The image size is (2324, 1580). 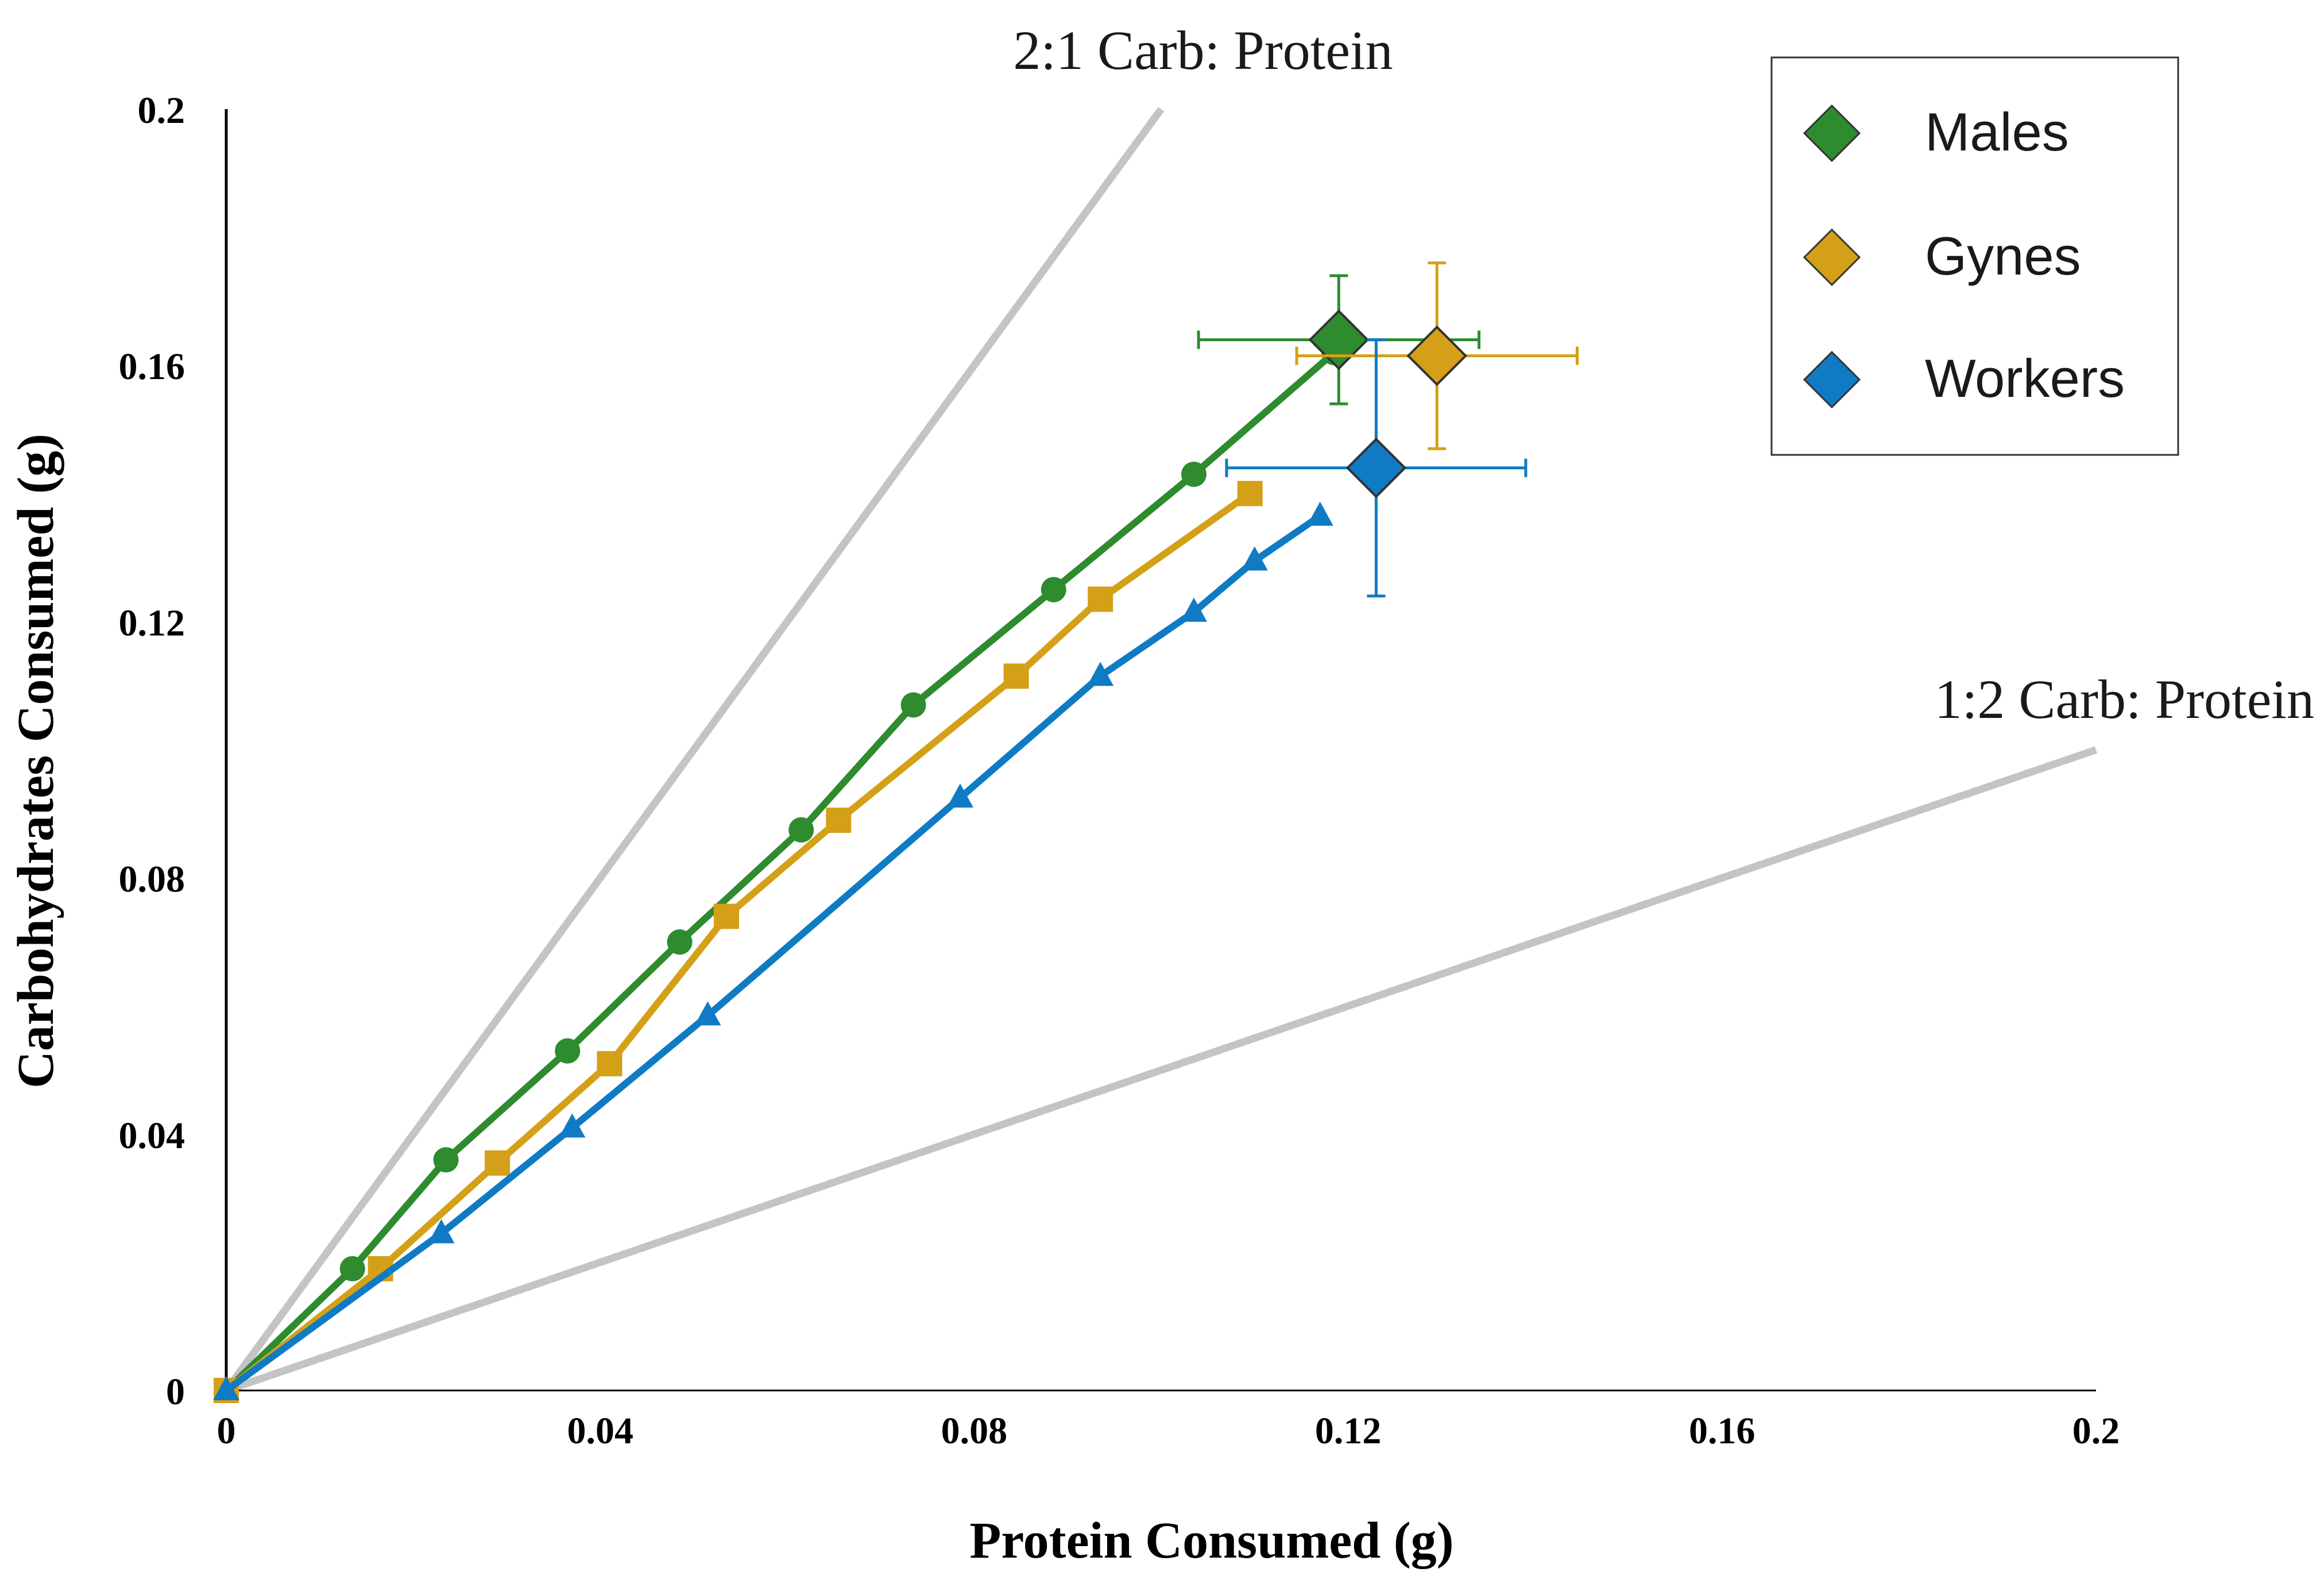 I want to click on x-axis-title: Protein Consumed (g), so click(x=1211, y=1540).